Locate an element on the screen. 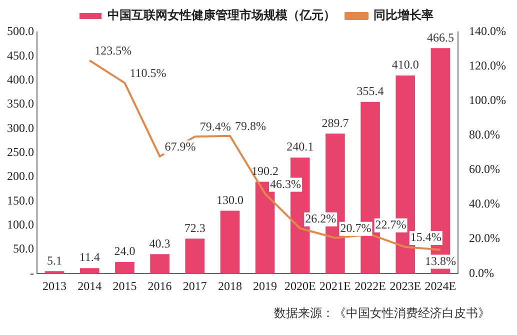 The width and height of the screenshot is (517, 335). data-label: 46.3% is located at coordinates (286, 183).